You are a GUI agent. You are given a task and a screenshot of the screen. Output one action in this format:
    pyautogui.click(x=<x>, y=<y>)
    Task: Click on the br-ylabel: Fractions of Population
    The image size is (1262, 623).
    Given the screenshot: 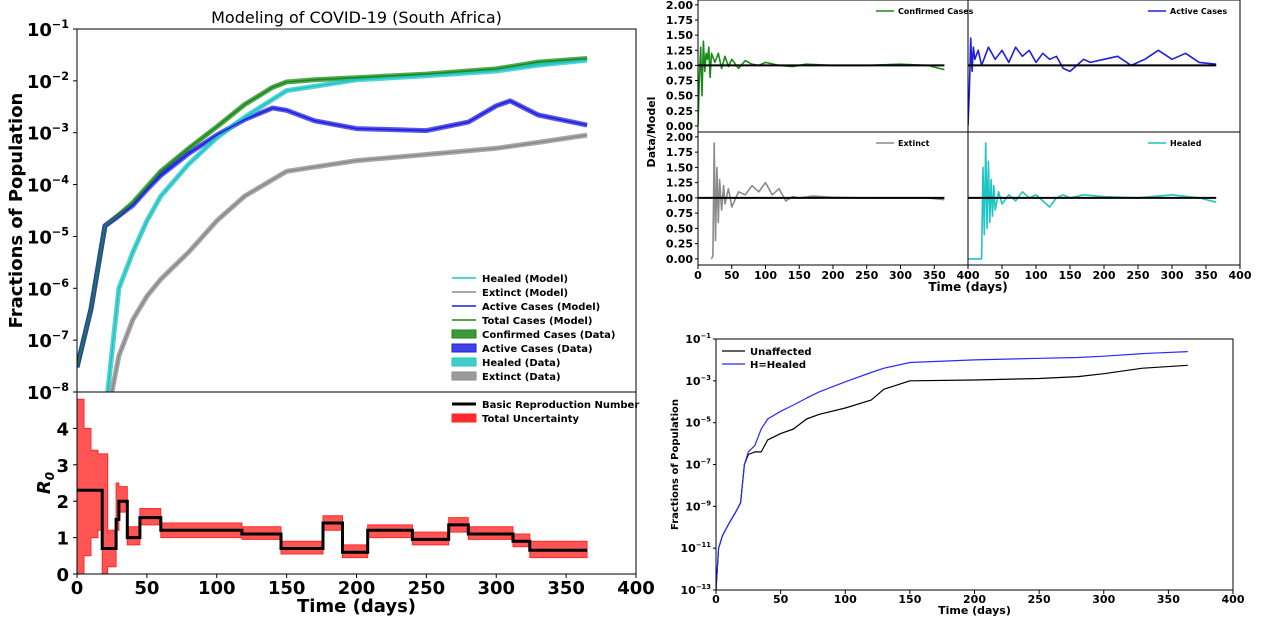 What is the action you would take?
    pyautogui.click(x=675, y=464)
    